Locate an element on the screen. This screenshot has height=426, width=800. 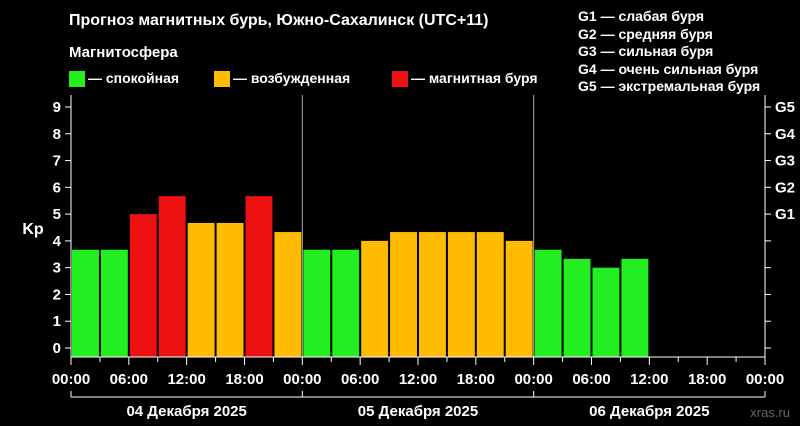
g-tick-label-G4: G4 is located at coordinates (785, 134).